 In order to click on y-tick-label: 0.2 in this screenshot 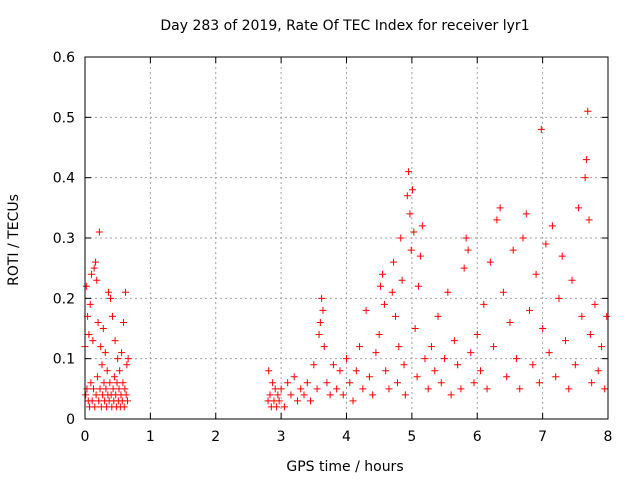, I will do `click(64, 299)`.